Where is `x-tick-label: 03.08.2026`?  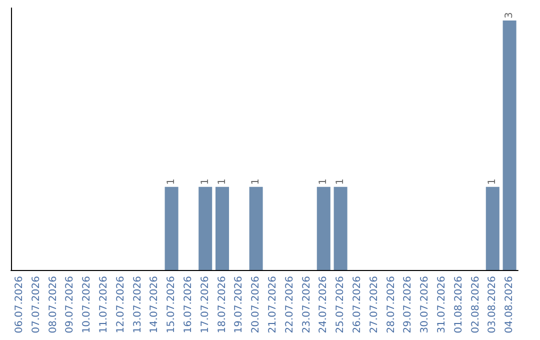
x-tick-label: 03.08.2026 is located at coordinates (492, 305).